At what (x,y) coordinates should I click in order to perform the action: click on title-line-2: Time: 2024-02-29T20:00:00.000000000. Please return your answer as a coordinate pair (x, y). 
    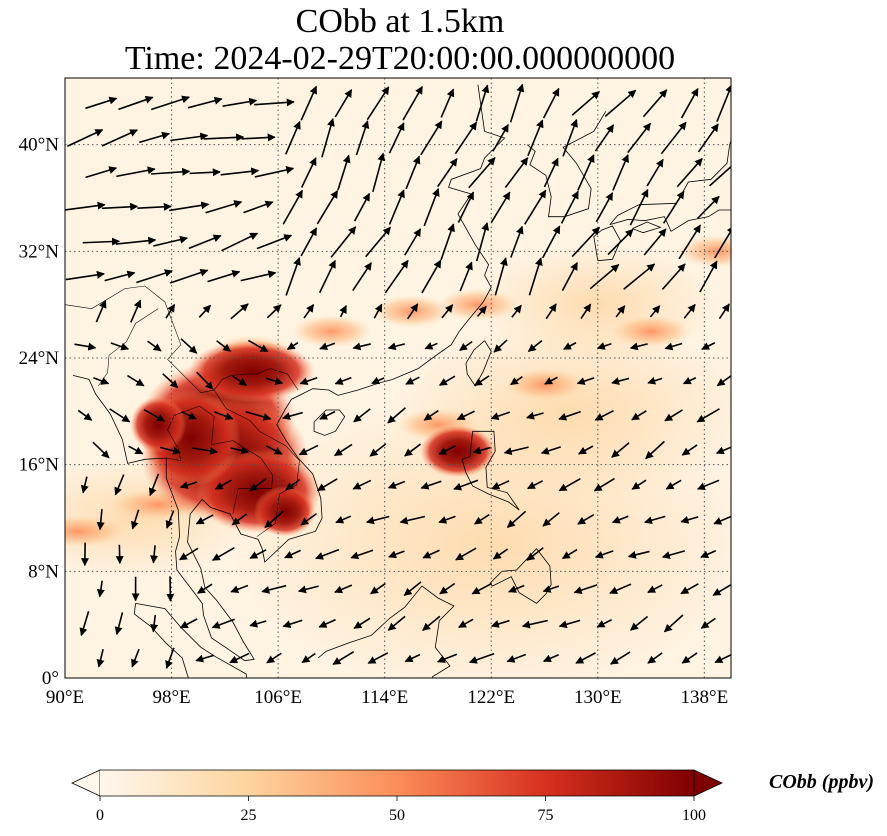
    Looking at the image, I should click on (400, 58).